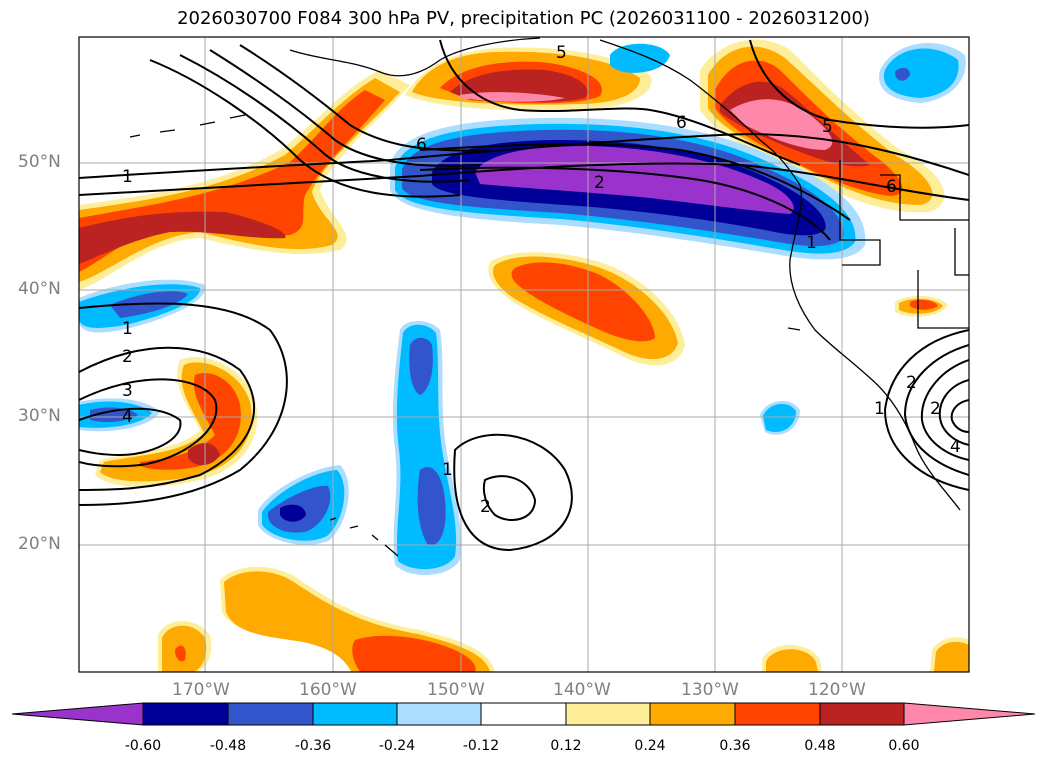 This screenshot has height=765, width=1047. I want to click on lon-label: 150°W, so click(456, 690).